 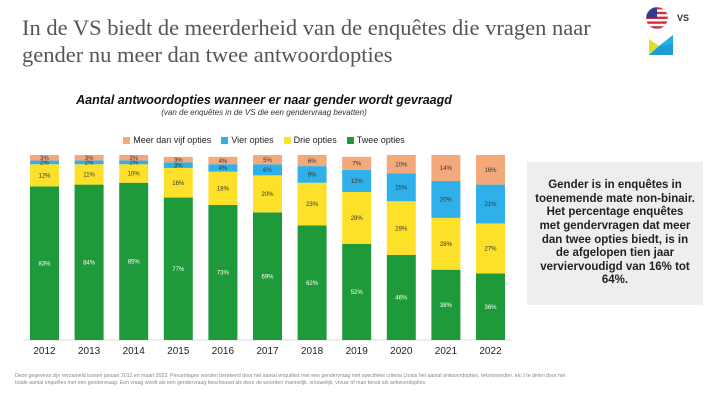 What do you see at coordinates (357, 351) in the screenshot?
I see `x-tick-label: 2019` at bounding box center [357, 351].